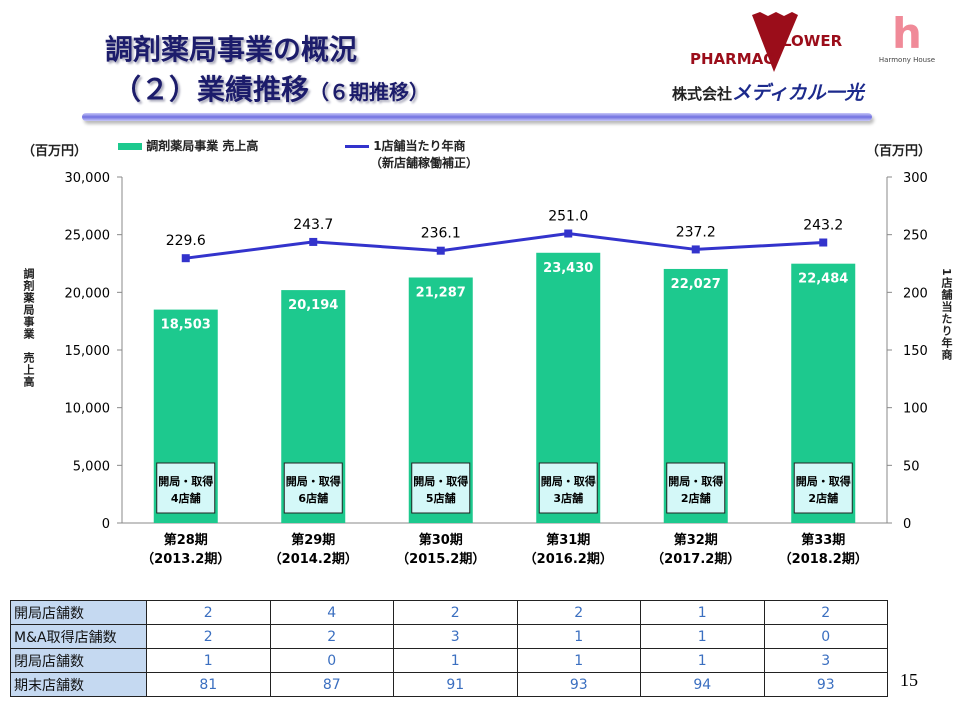 The height and width of the screenshot is (720, 960). What do you see at coordinates (568, 540) in the screenshot?
I see `x-tick-label: 第31期` at bounding box center [568, 540].